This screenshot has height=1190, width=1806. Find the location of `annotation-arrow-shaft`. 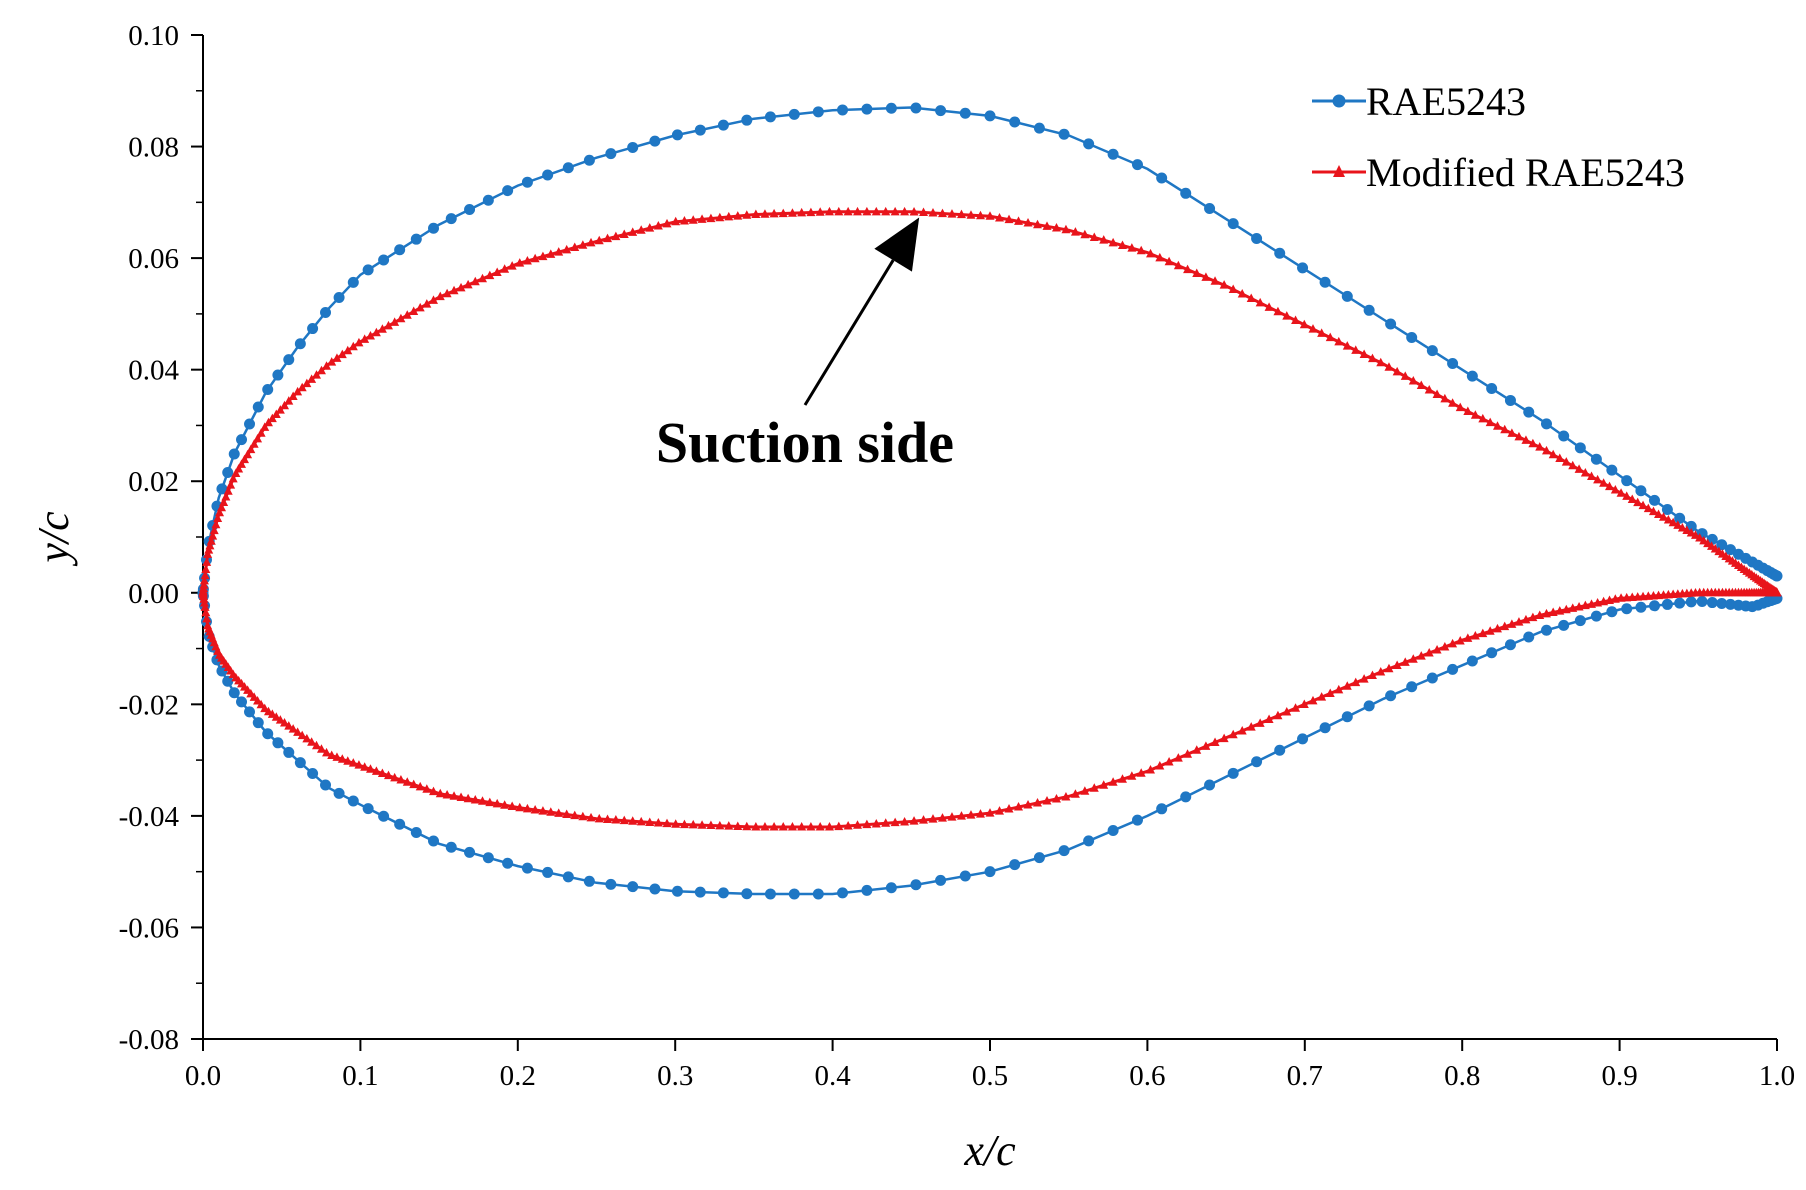

annotation-arrow-shaft is located at coordinates (849, 332).